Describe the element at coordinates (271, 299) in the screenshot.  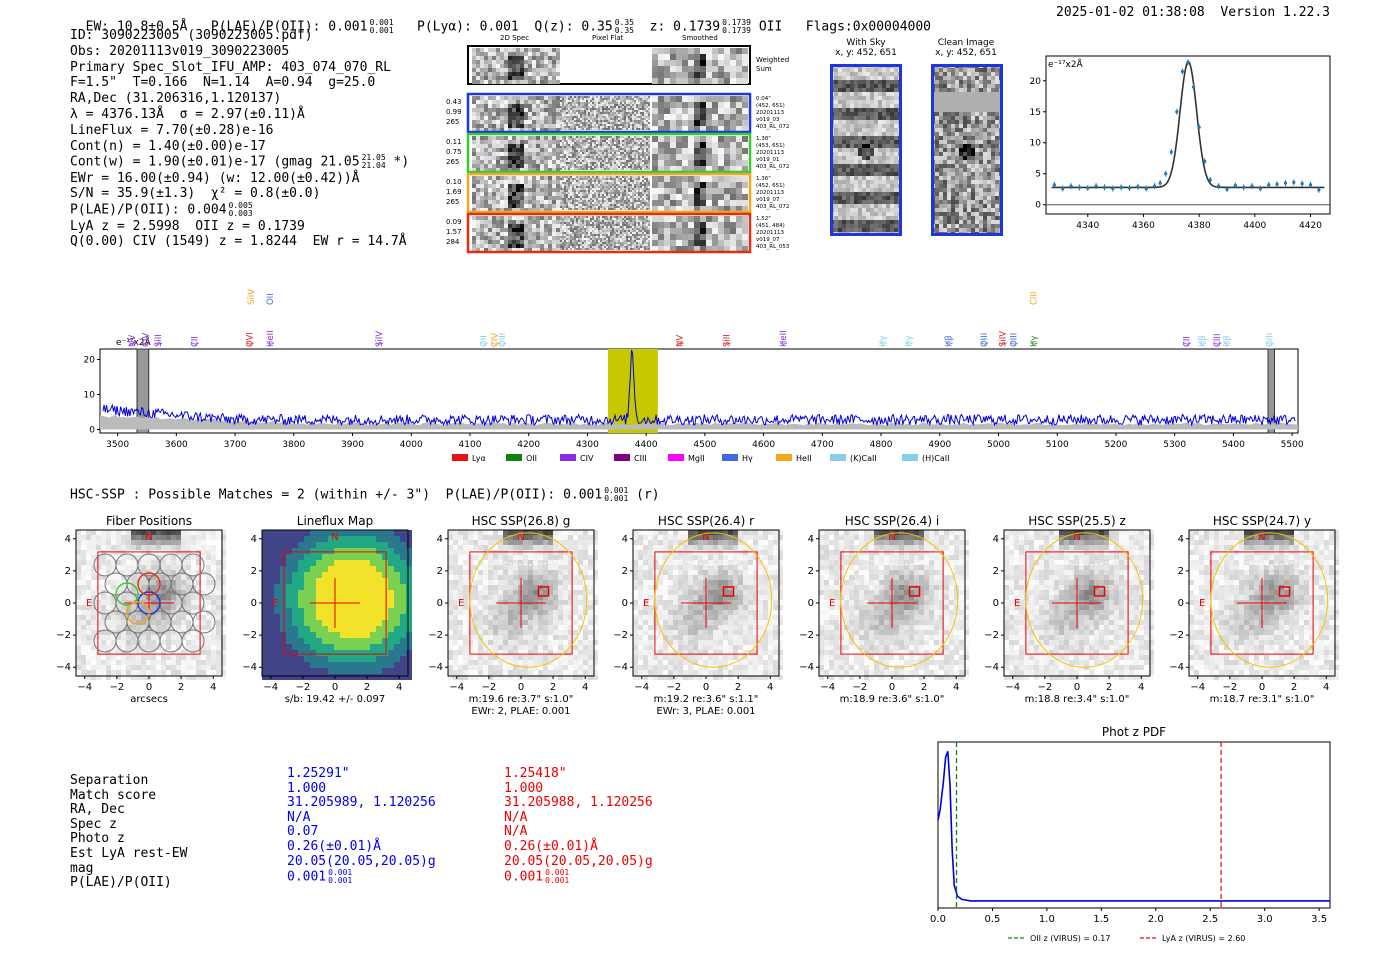
I see `spec-line-label: OII` at that location.